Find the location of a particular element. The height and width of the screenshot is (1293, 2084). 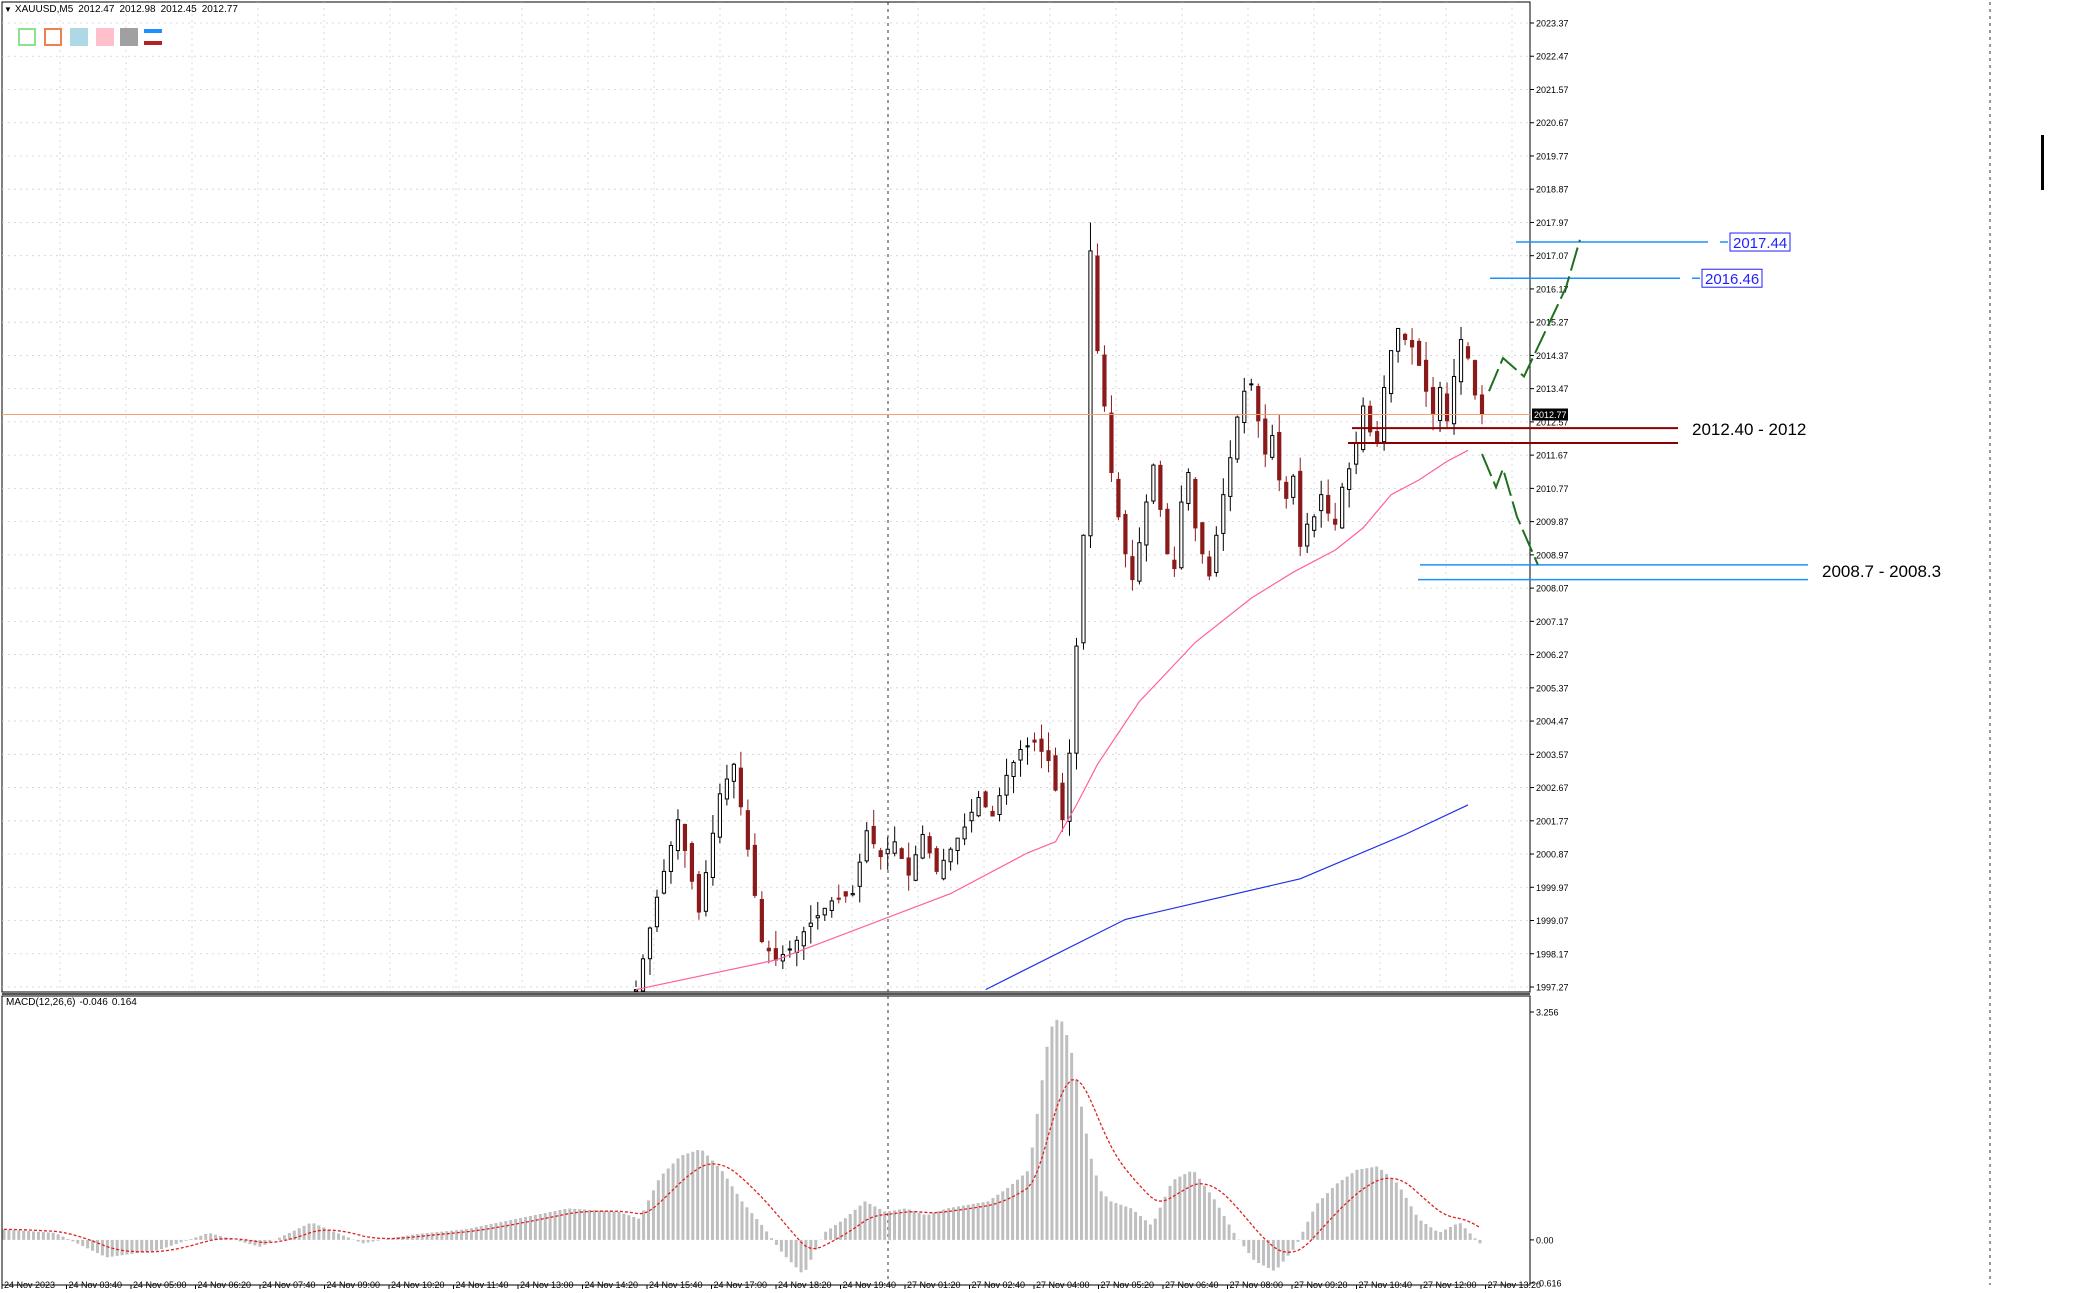

price-tick-label: 1998.17 is located at coordinates (1552, 954).